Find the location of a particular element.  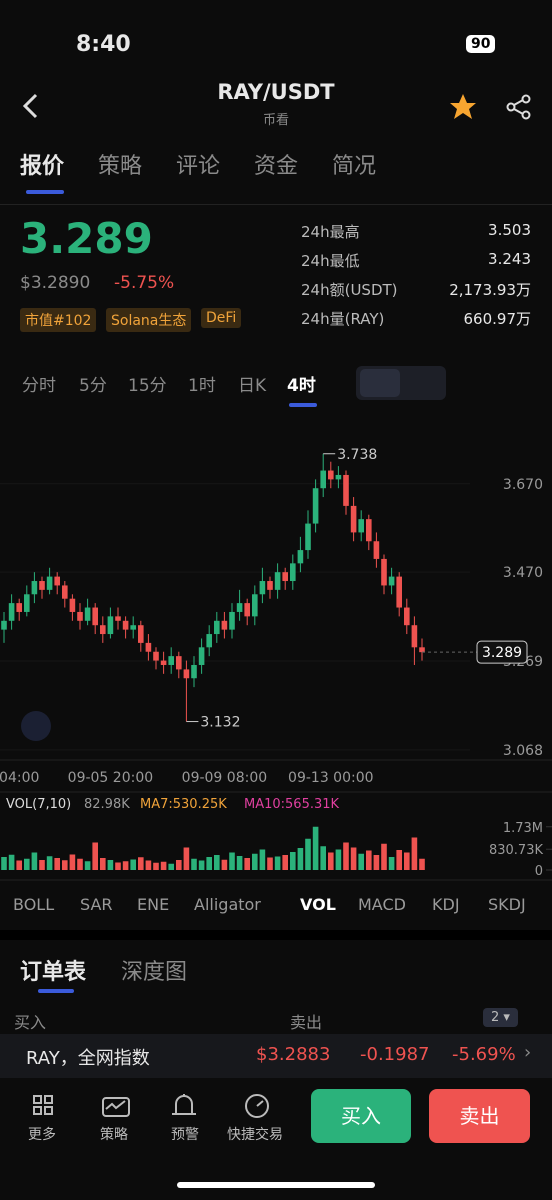

tag: DeFi is located at coordinates (221, 318).